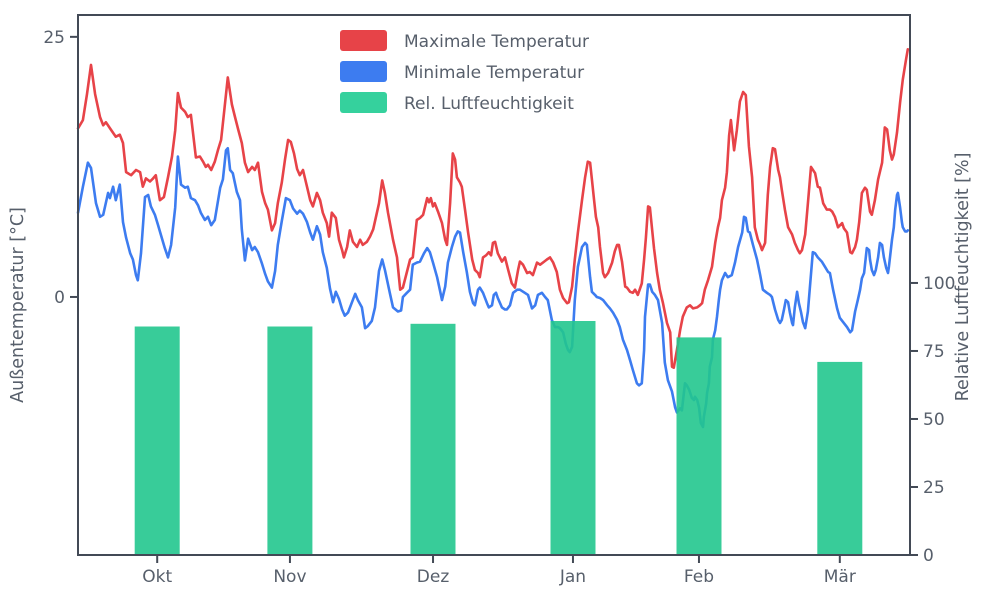 The image size is (1000, 600). What do you see at coordinates (939, 284) in the screenshot?
I see `right-axis-tick-label: 100` at bounding box center [939, 284].